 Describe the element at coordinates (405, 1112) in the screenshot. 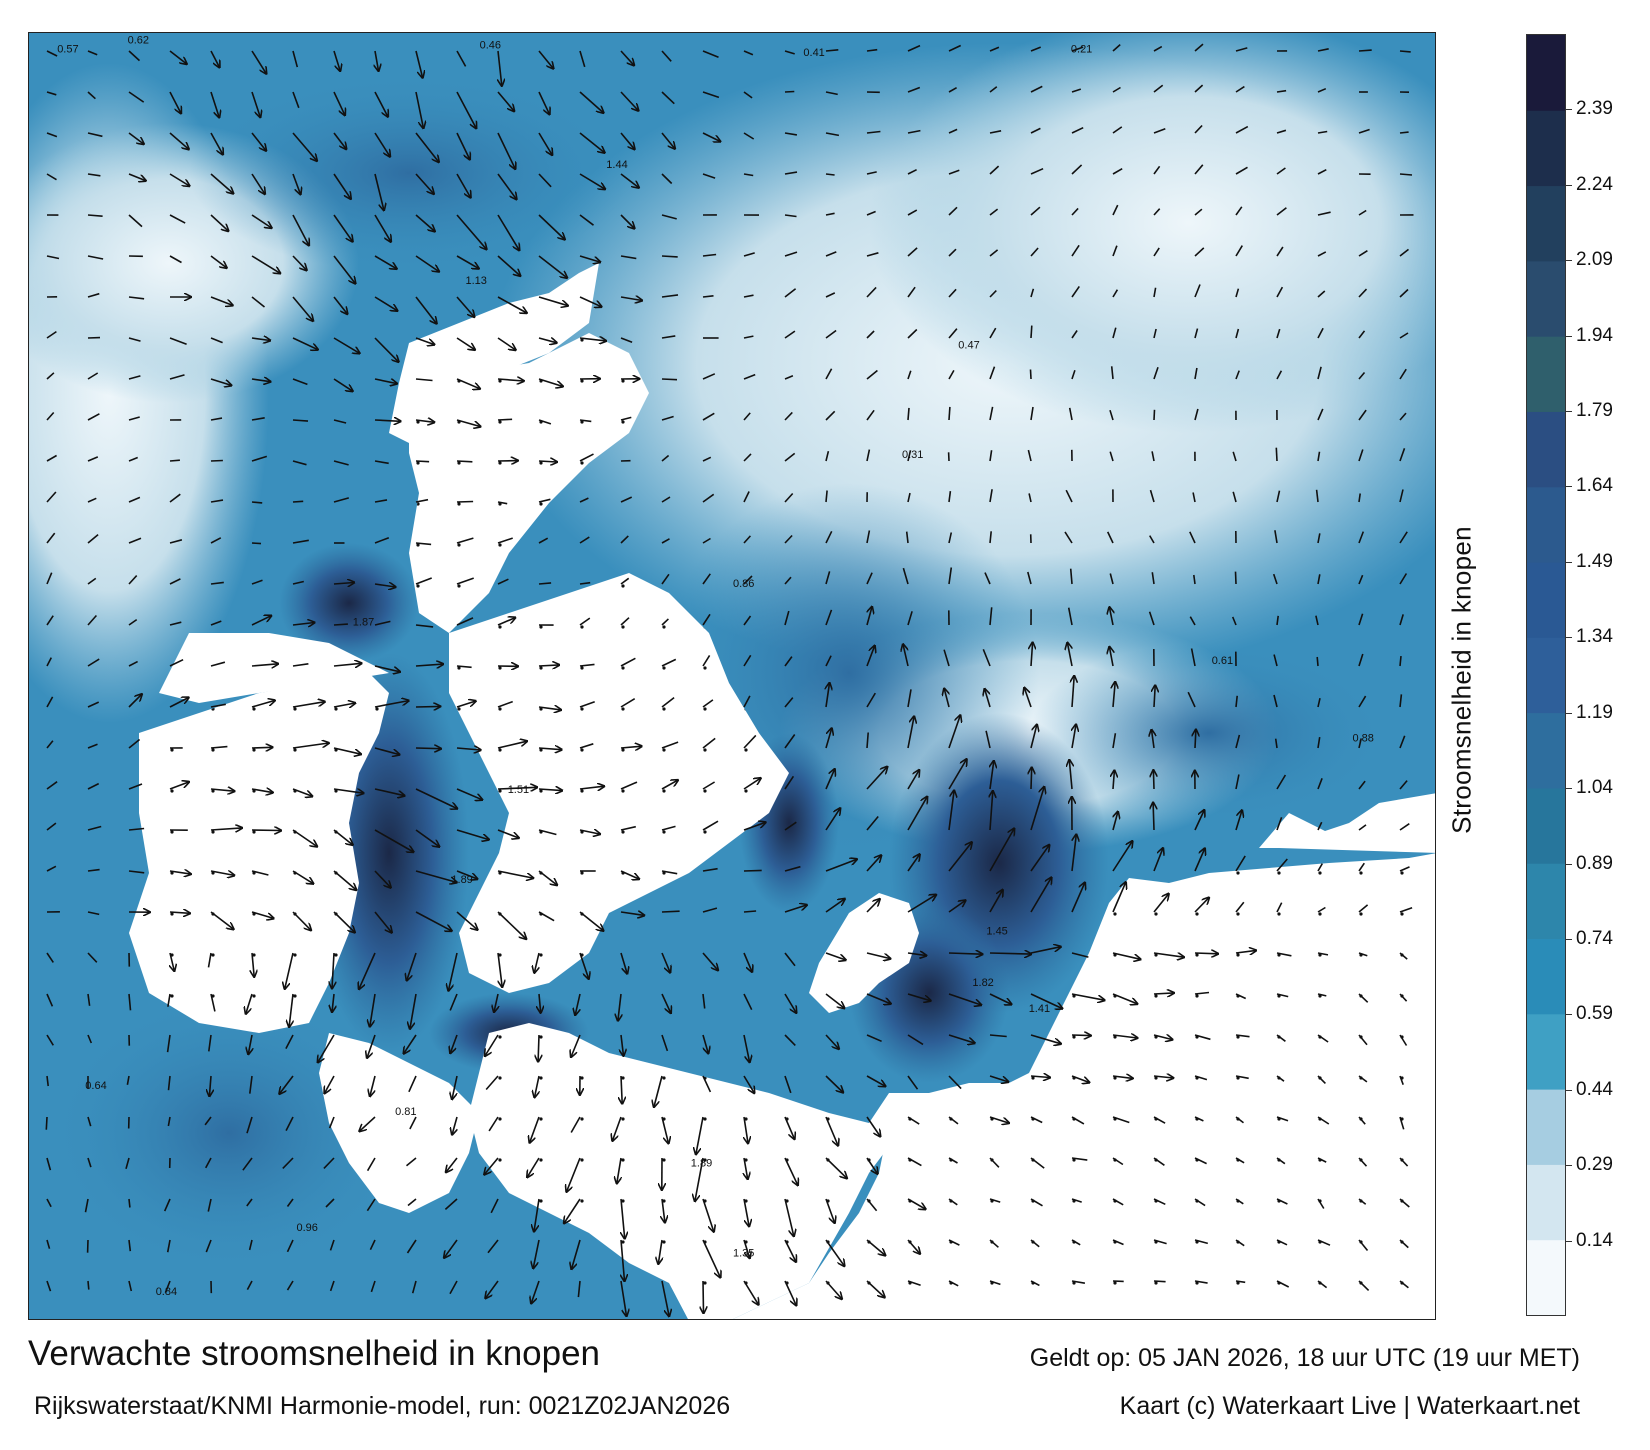

I see `speed-value-label: 0.81` at that location.